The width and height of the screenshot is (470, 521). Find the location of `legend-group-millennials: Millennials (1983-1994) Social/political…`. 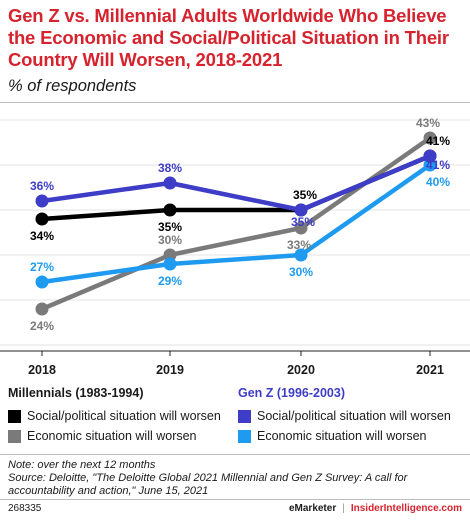

legend-group-millennials: Millennials (1983-1994) Social/political… is located at coordinates (114, 416).